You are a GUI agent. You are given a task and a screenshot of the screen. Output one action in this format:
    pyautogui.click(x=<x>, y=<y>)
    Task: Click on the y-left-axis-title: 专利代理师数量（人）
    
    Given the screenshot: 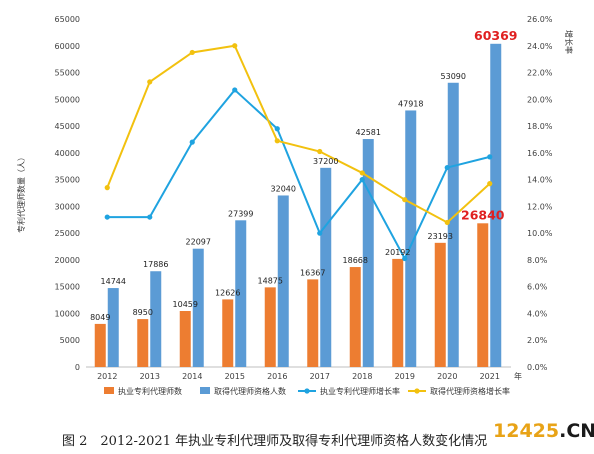 What is the action you would take?
    pyautogui.click(x=21, y=193)
    